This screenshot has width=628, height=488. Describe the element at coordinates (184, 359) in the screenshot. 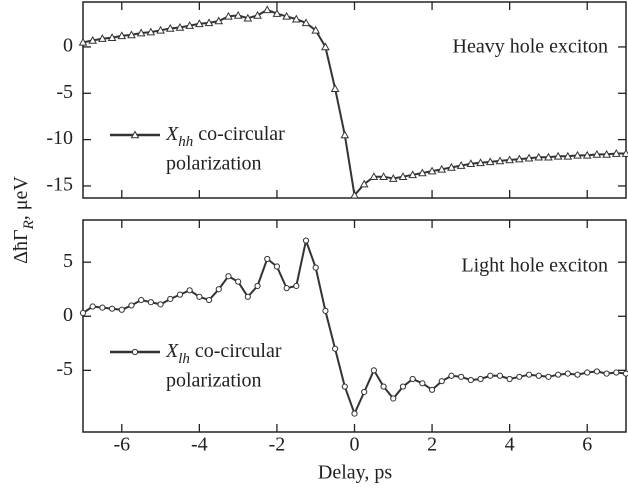

I see `legend-sub: lh` at that location.